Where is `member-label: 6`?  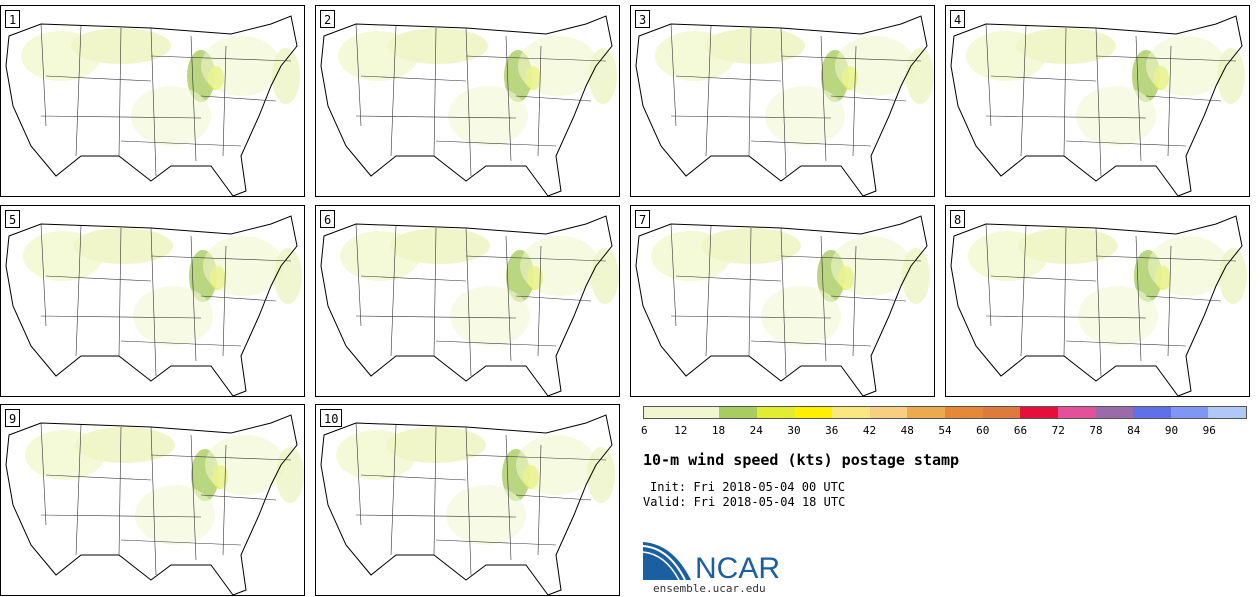 member-label: 6 is located at coordinates (328, 219).